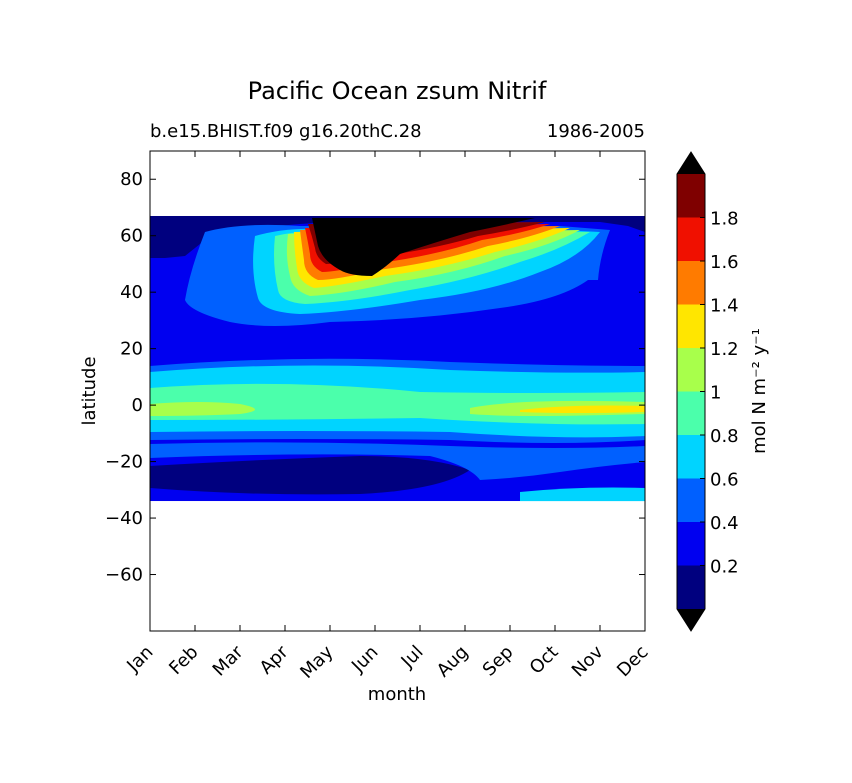  What do you see at coordinates (286, 131) in the screenshot?
I see `chart-subtitle-left: b.e15.BHIST.f09 g16.20thC.28` at bounding box center [286, 131].